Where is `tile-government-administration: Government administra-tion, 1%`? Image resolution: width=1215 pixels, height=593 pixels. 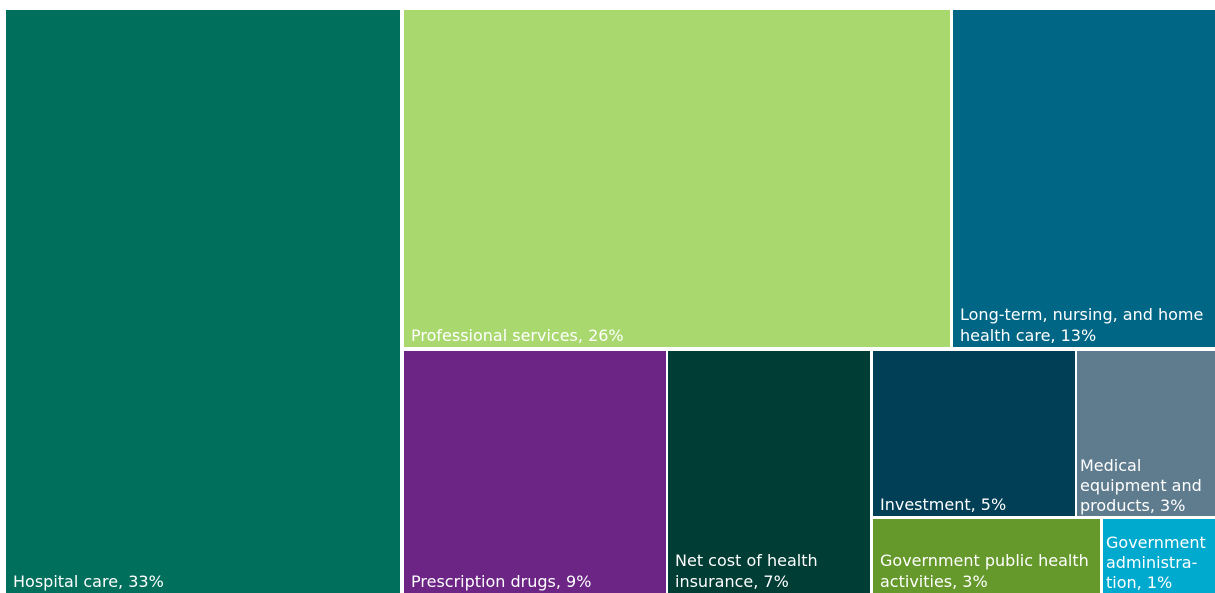
tile-government-administration: Government administra-tion, 1% is located at coordinates (1159, 556).